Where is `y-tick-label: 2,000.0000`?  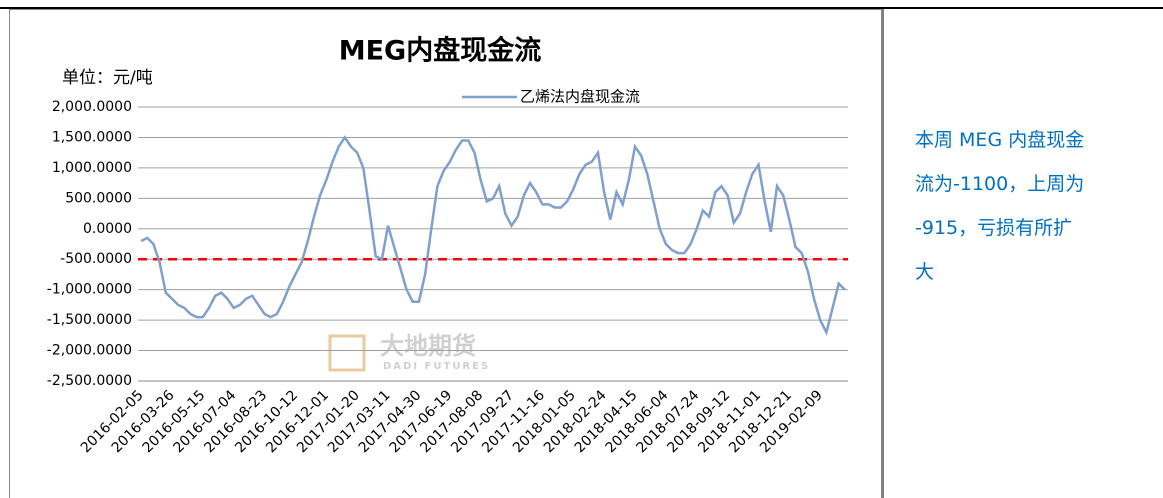 y-tick-label: 2,000.0000 is located at coordinates (92, 107).